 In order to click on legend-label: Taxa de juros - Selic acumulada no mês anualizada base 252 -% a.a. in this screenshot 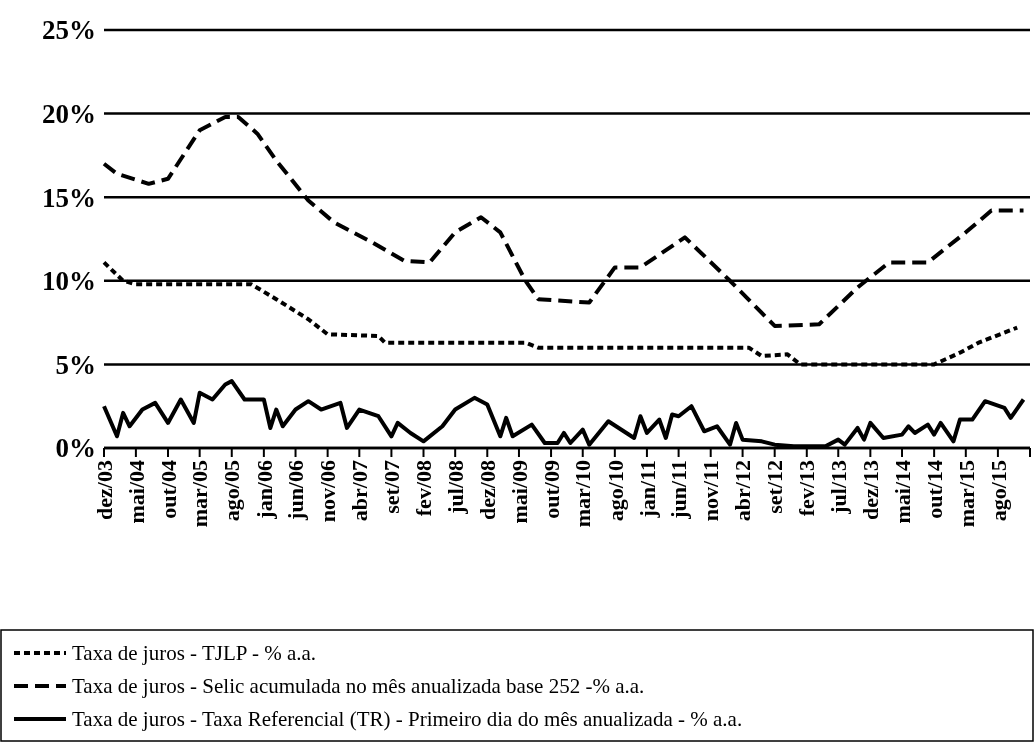, I will do `click(358, 686)`.